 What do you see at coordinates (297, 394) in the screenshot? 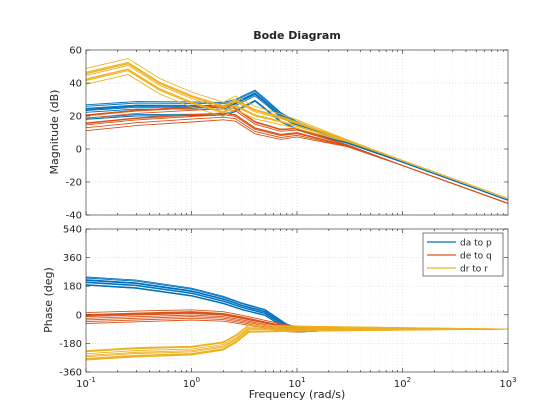
I see `x-axis-label: Frequency (rad/s)` at bounding box center [297, 394].